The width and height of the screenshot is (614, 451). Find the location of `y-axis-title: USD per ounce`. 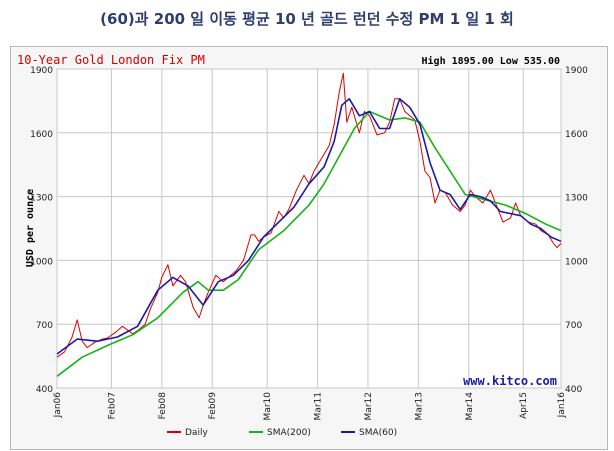

y-axis-title: USD per ounce is located at coordinates (30, 228).